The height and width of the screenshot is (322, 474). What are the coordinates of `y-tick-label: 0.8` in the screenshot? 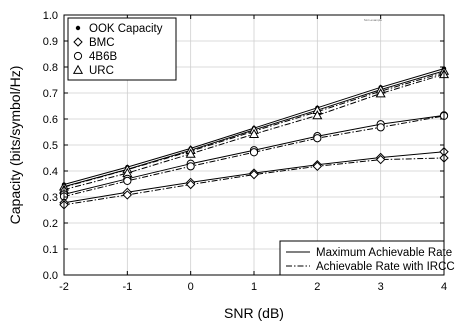 It's located at (50, 68).